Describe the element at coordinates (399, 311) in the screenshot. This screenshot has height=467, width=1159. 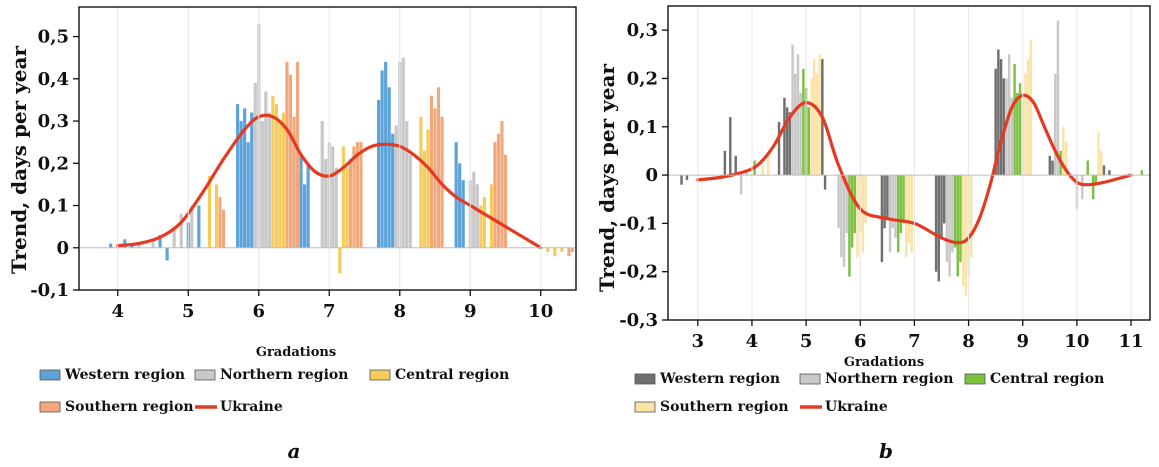
I see `x-tick-label: 8` at that location.